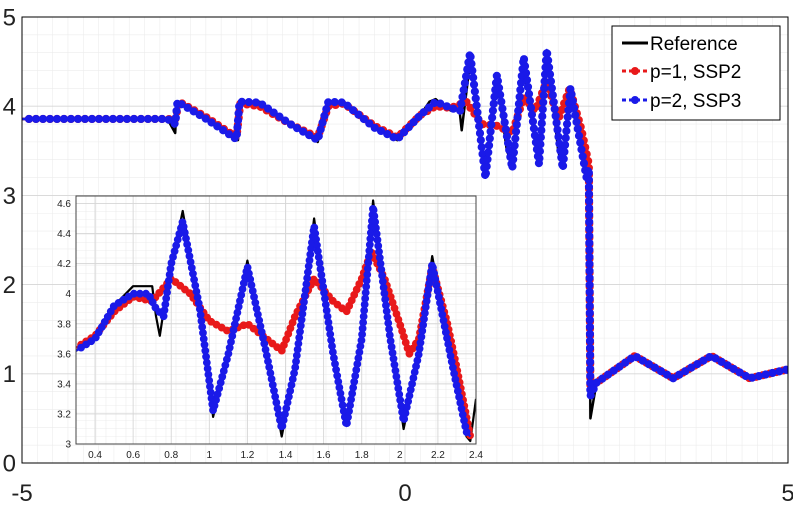 The image size is (793, 509). What do you see at coordinates (695, 72) in the screenshot?
I see `legend-label-ssp2: p=1, SSP2` at bounding box center [695, 72].